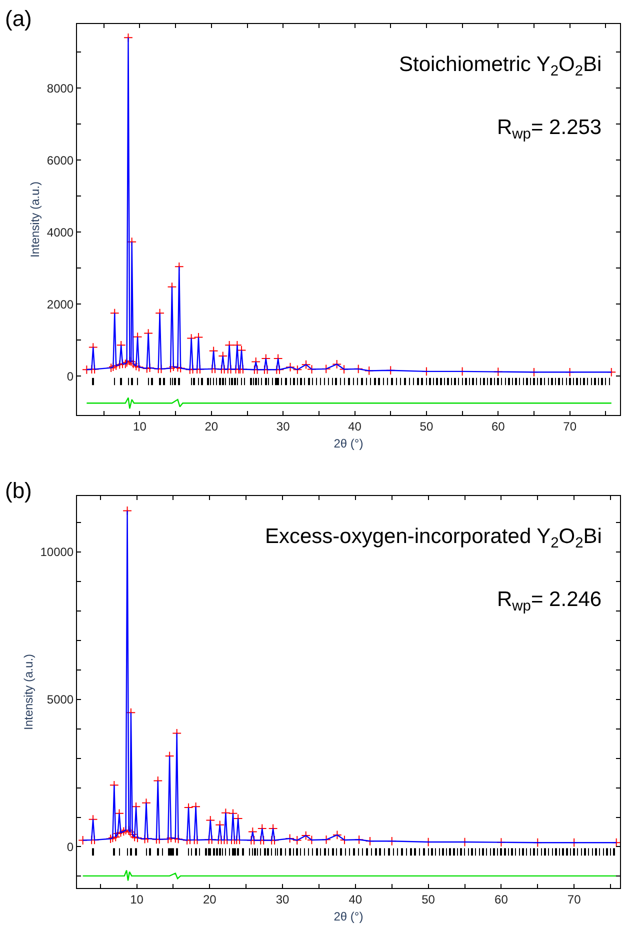 This screenshot has width=623, height=930. Describe the element at coordinates (60, 304) in the screenshot. I see `y-tick-label: 2000` at that location.